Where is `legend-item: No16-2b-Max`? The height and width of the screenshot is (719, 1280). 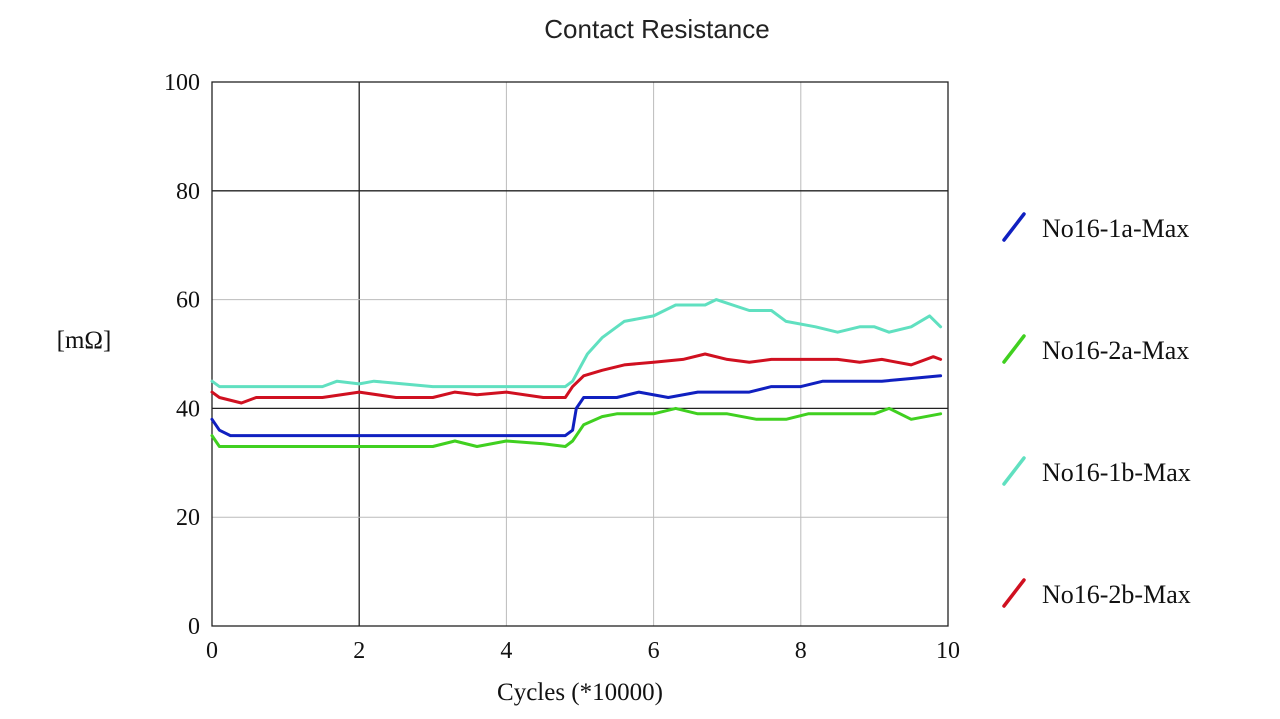
legend-item: No16-2b-Max is located at coordinates (1096, 593).